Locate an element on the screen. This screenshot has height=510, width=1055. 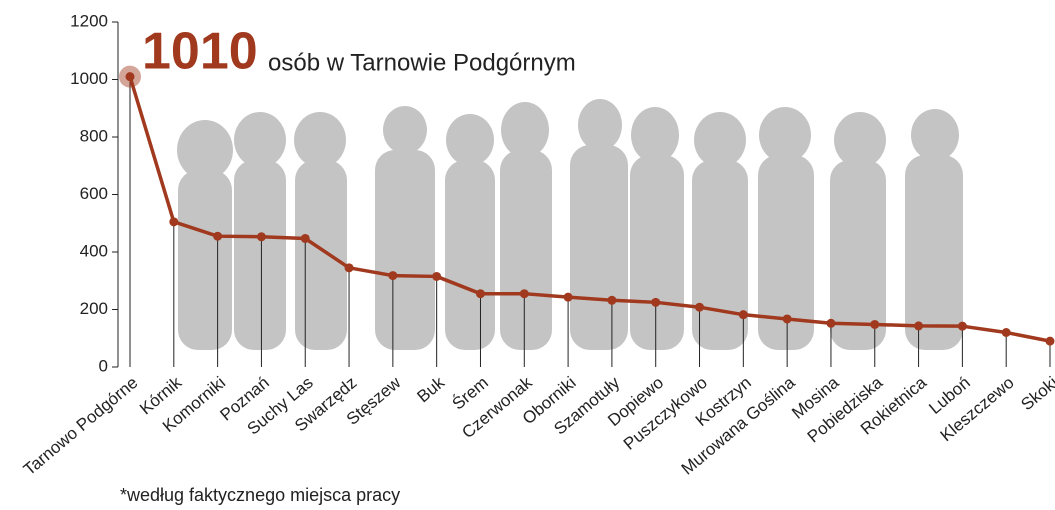
footnote: *według faktycznego miejsca pracy is located at coordinates (260, 495).